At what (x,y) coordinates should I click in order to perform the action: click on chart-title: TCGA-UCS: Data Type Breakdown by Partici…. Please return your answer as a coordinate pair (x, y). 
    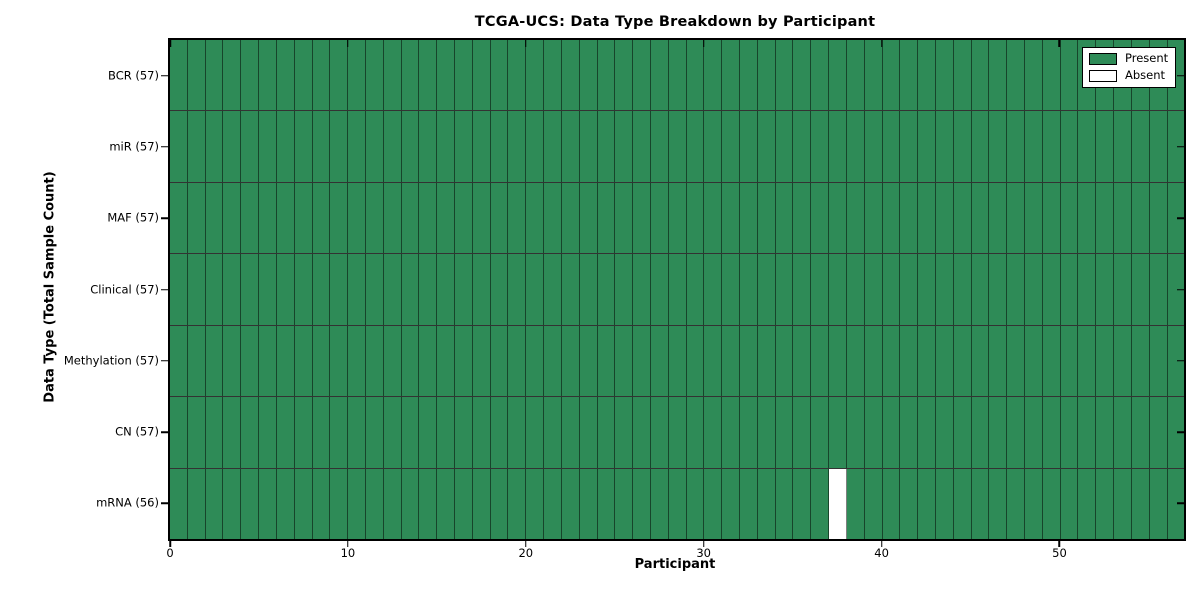
    Looking at the image, I should click on (675, 22).